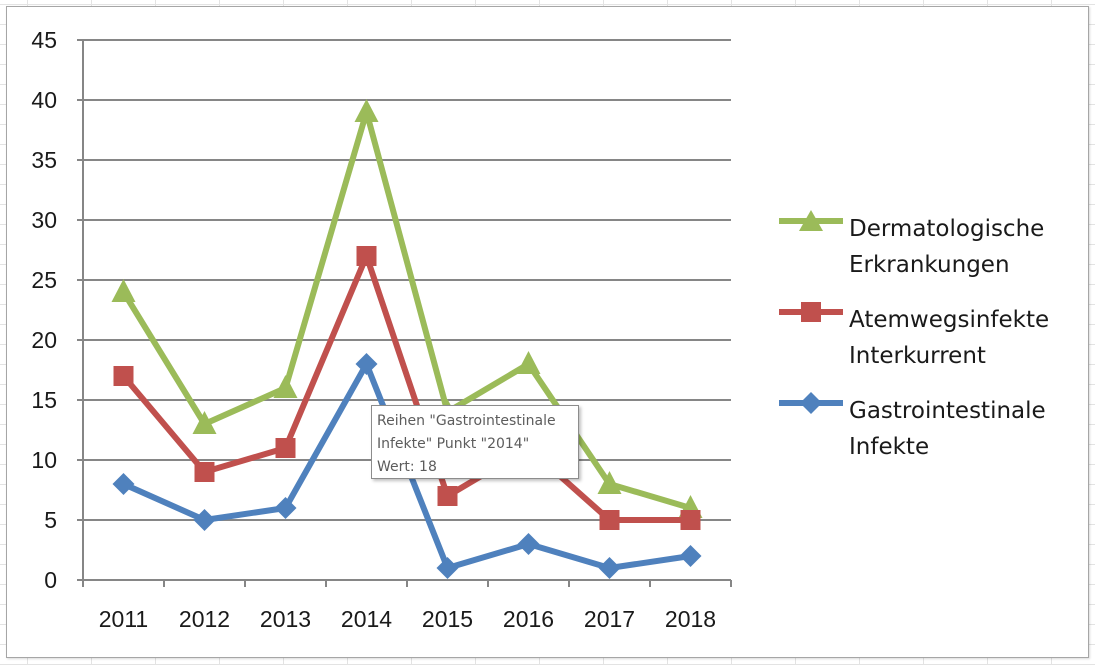 Image resolution: width=1095 pixels, height=665 pixels. Describe the element at coordinates (44, 40) in the screenshot. I see `y-tick-label: 45` at that location.